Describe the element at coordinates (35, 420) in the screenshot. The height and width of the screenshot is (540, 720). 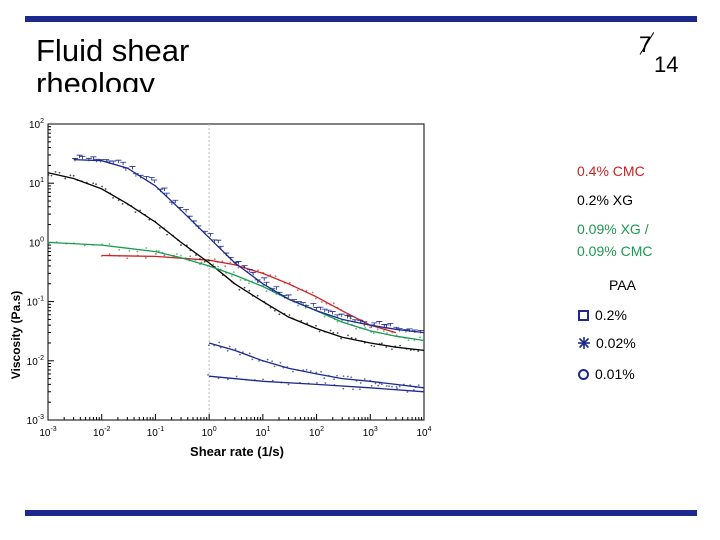
I see `y-tick-label: 10⁻³` at that location.